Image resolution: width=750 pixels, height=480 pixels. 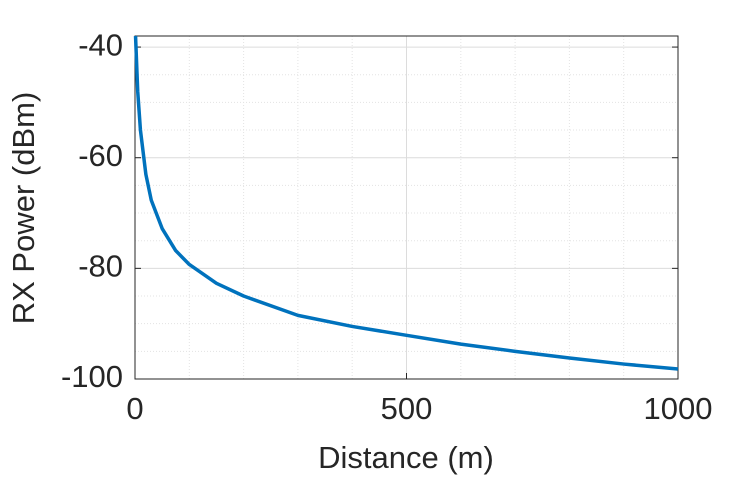 What do you see at coordinates (134, 408) in the screenshot?
I see `x-tick-label: 0` at bounding box center [134, 408].